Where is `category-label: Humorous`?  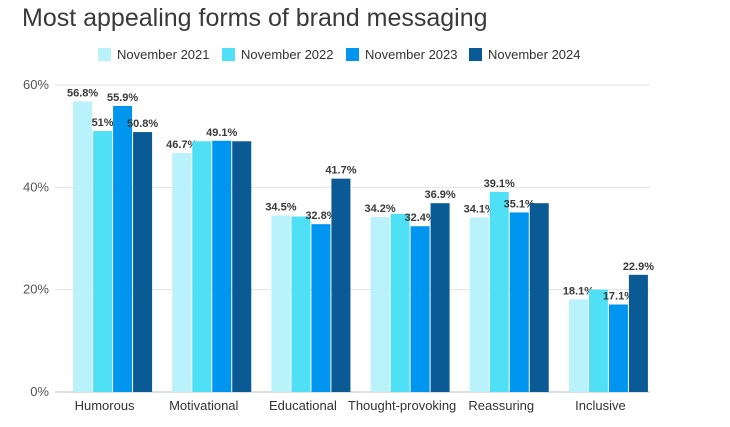 category-label: Humorous is located at coordinates (105, 405).